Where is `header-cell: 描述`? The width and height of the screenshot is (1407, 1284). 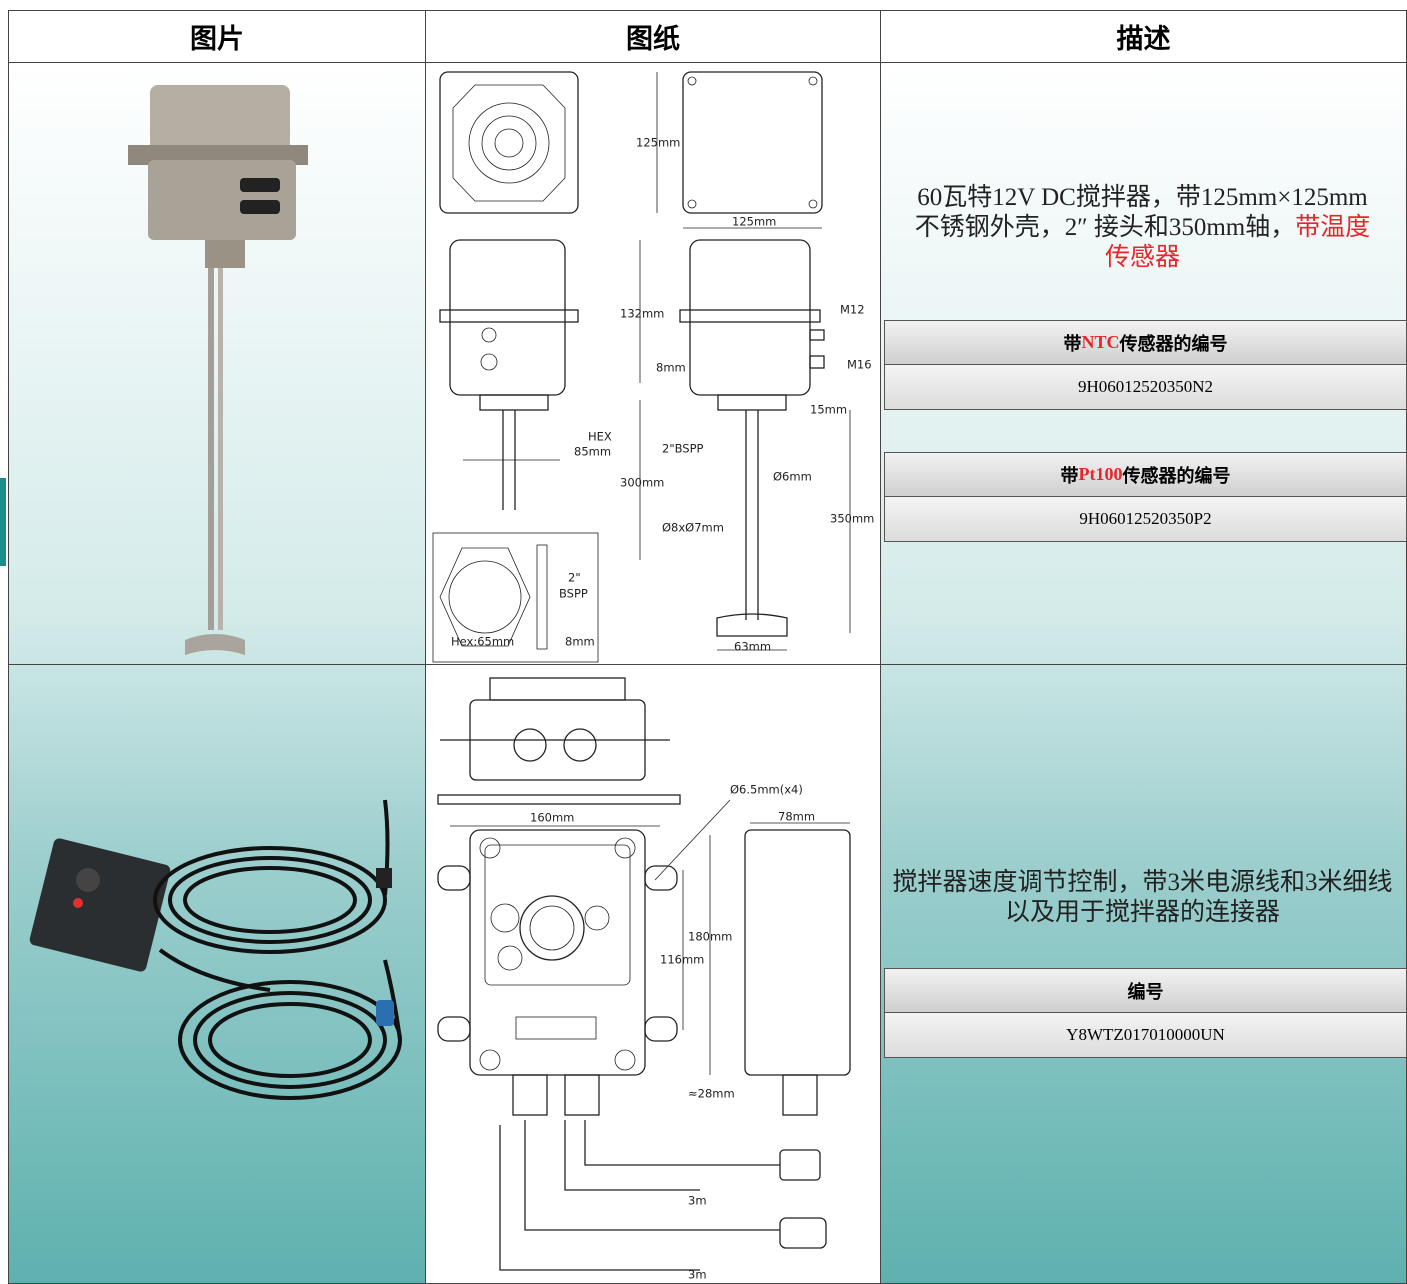
header-cell: 描述 is located at coordinates (1143, 36).